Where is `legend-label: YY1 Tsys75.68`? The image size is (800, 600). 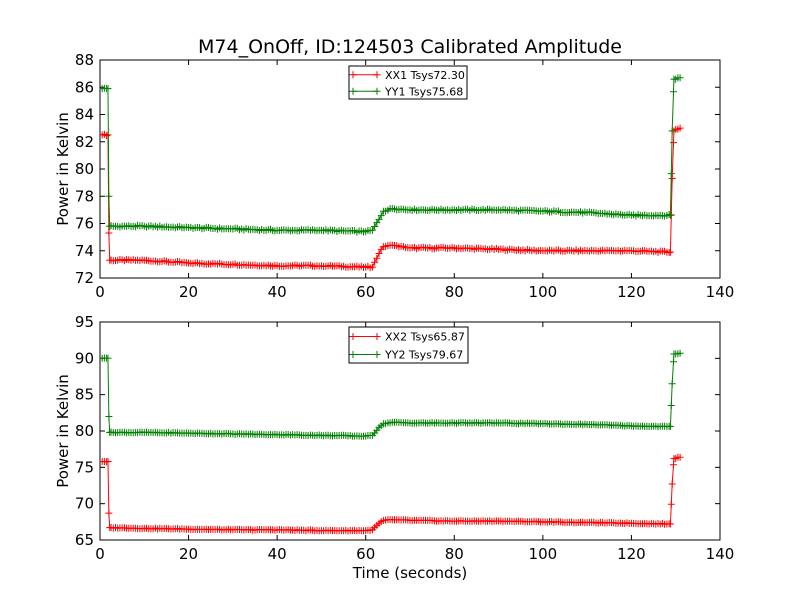
legend-label: YY1 Tsys75.68 is located at coordinates (423, 91).